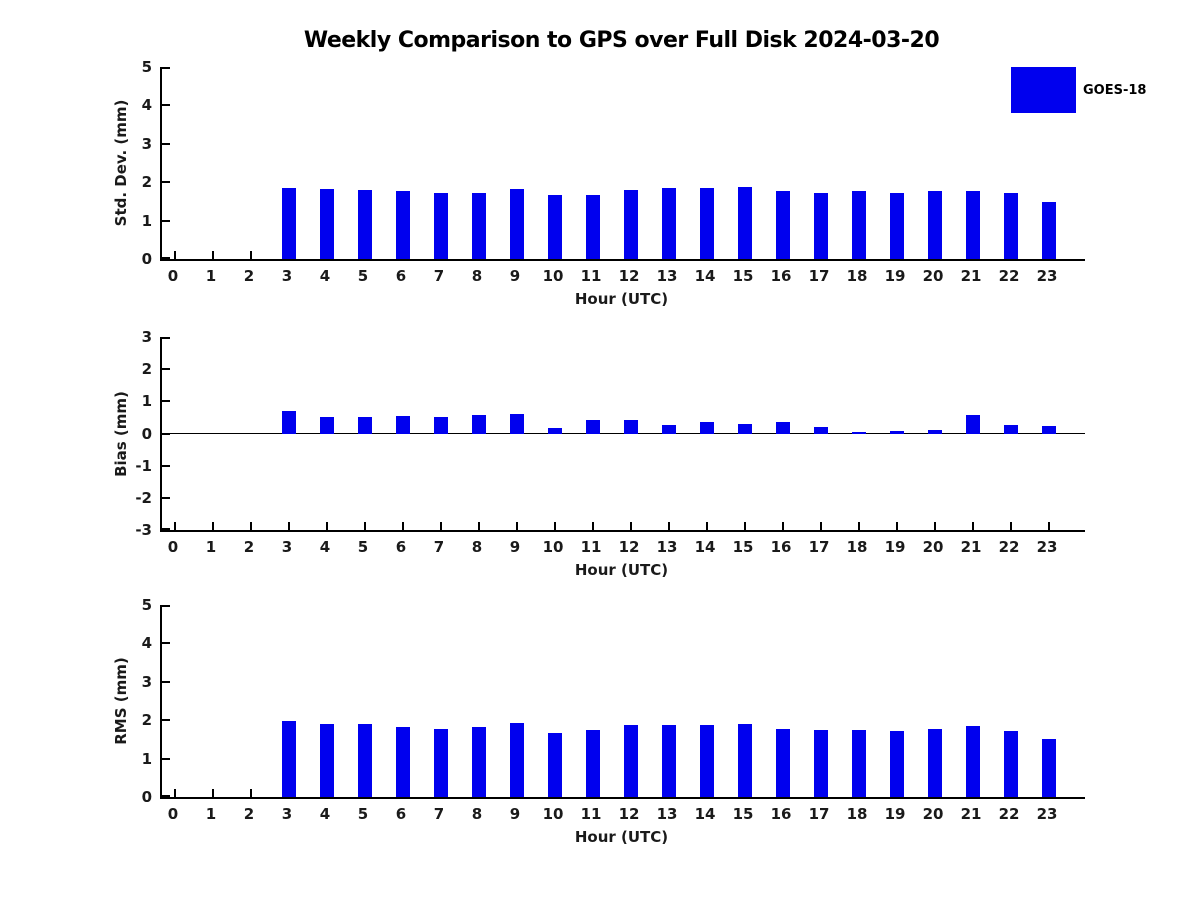  Describe the element at coordinates (971, 276) in the screenshot. I see `x-tick-label: 21` at that location.